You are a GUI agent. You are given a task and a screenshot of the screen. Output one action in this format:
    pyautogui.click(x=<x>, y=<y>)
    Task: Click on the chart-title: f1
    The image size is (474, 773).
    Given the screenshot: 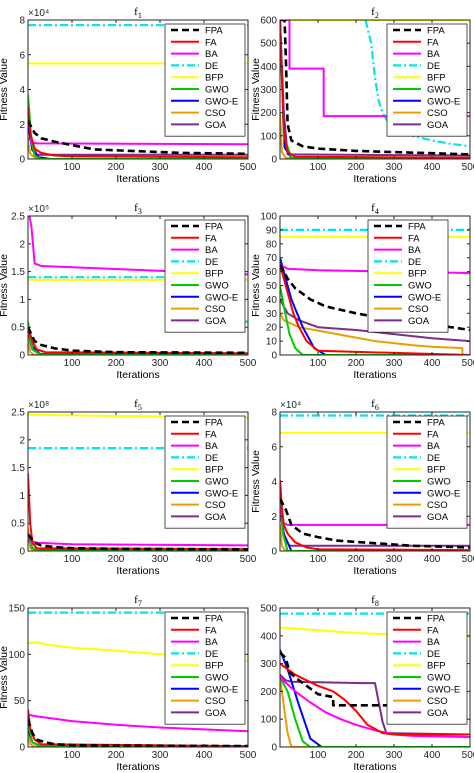 What is the action you would take?
    pyautogui.click(x=138, y=13)
    